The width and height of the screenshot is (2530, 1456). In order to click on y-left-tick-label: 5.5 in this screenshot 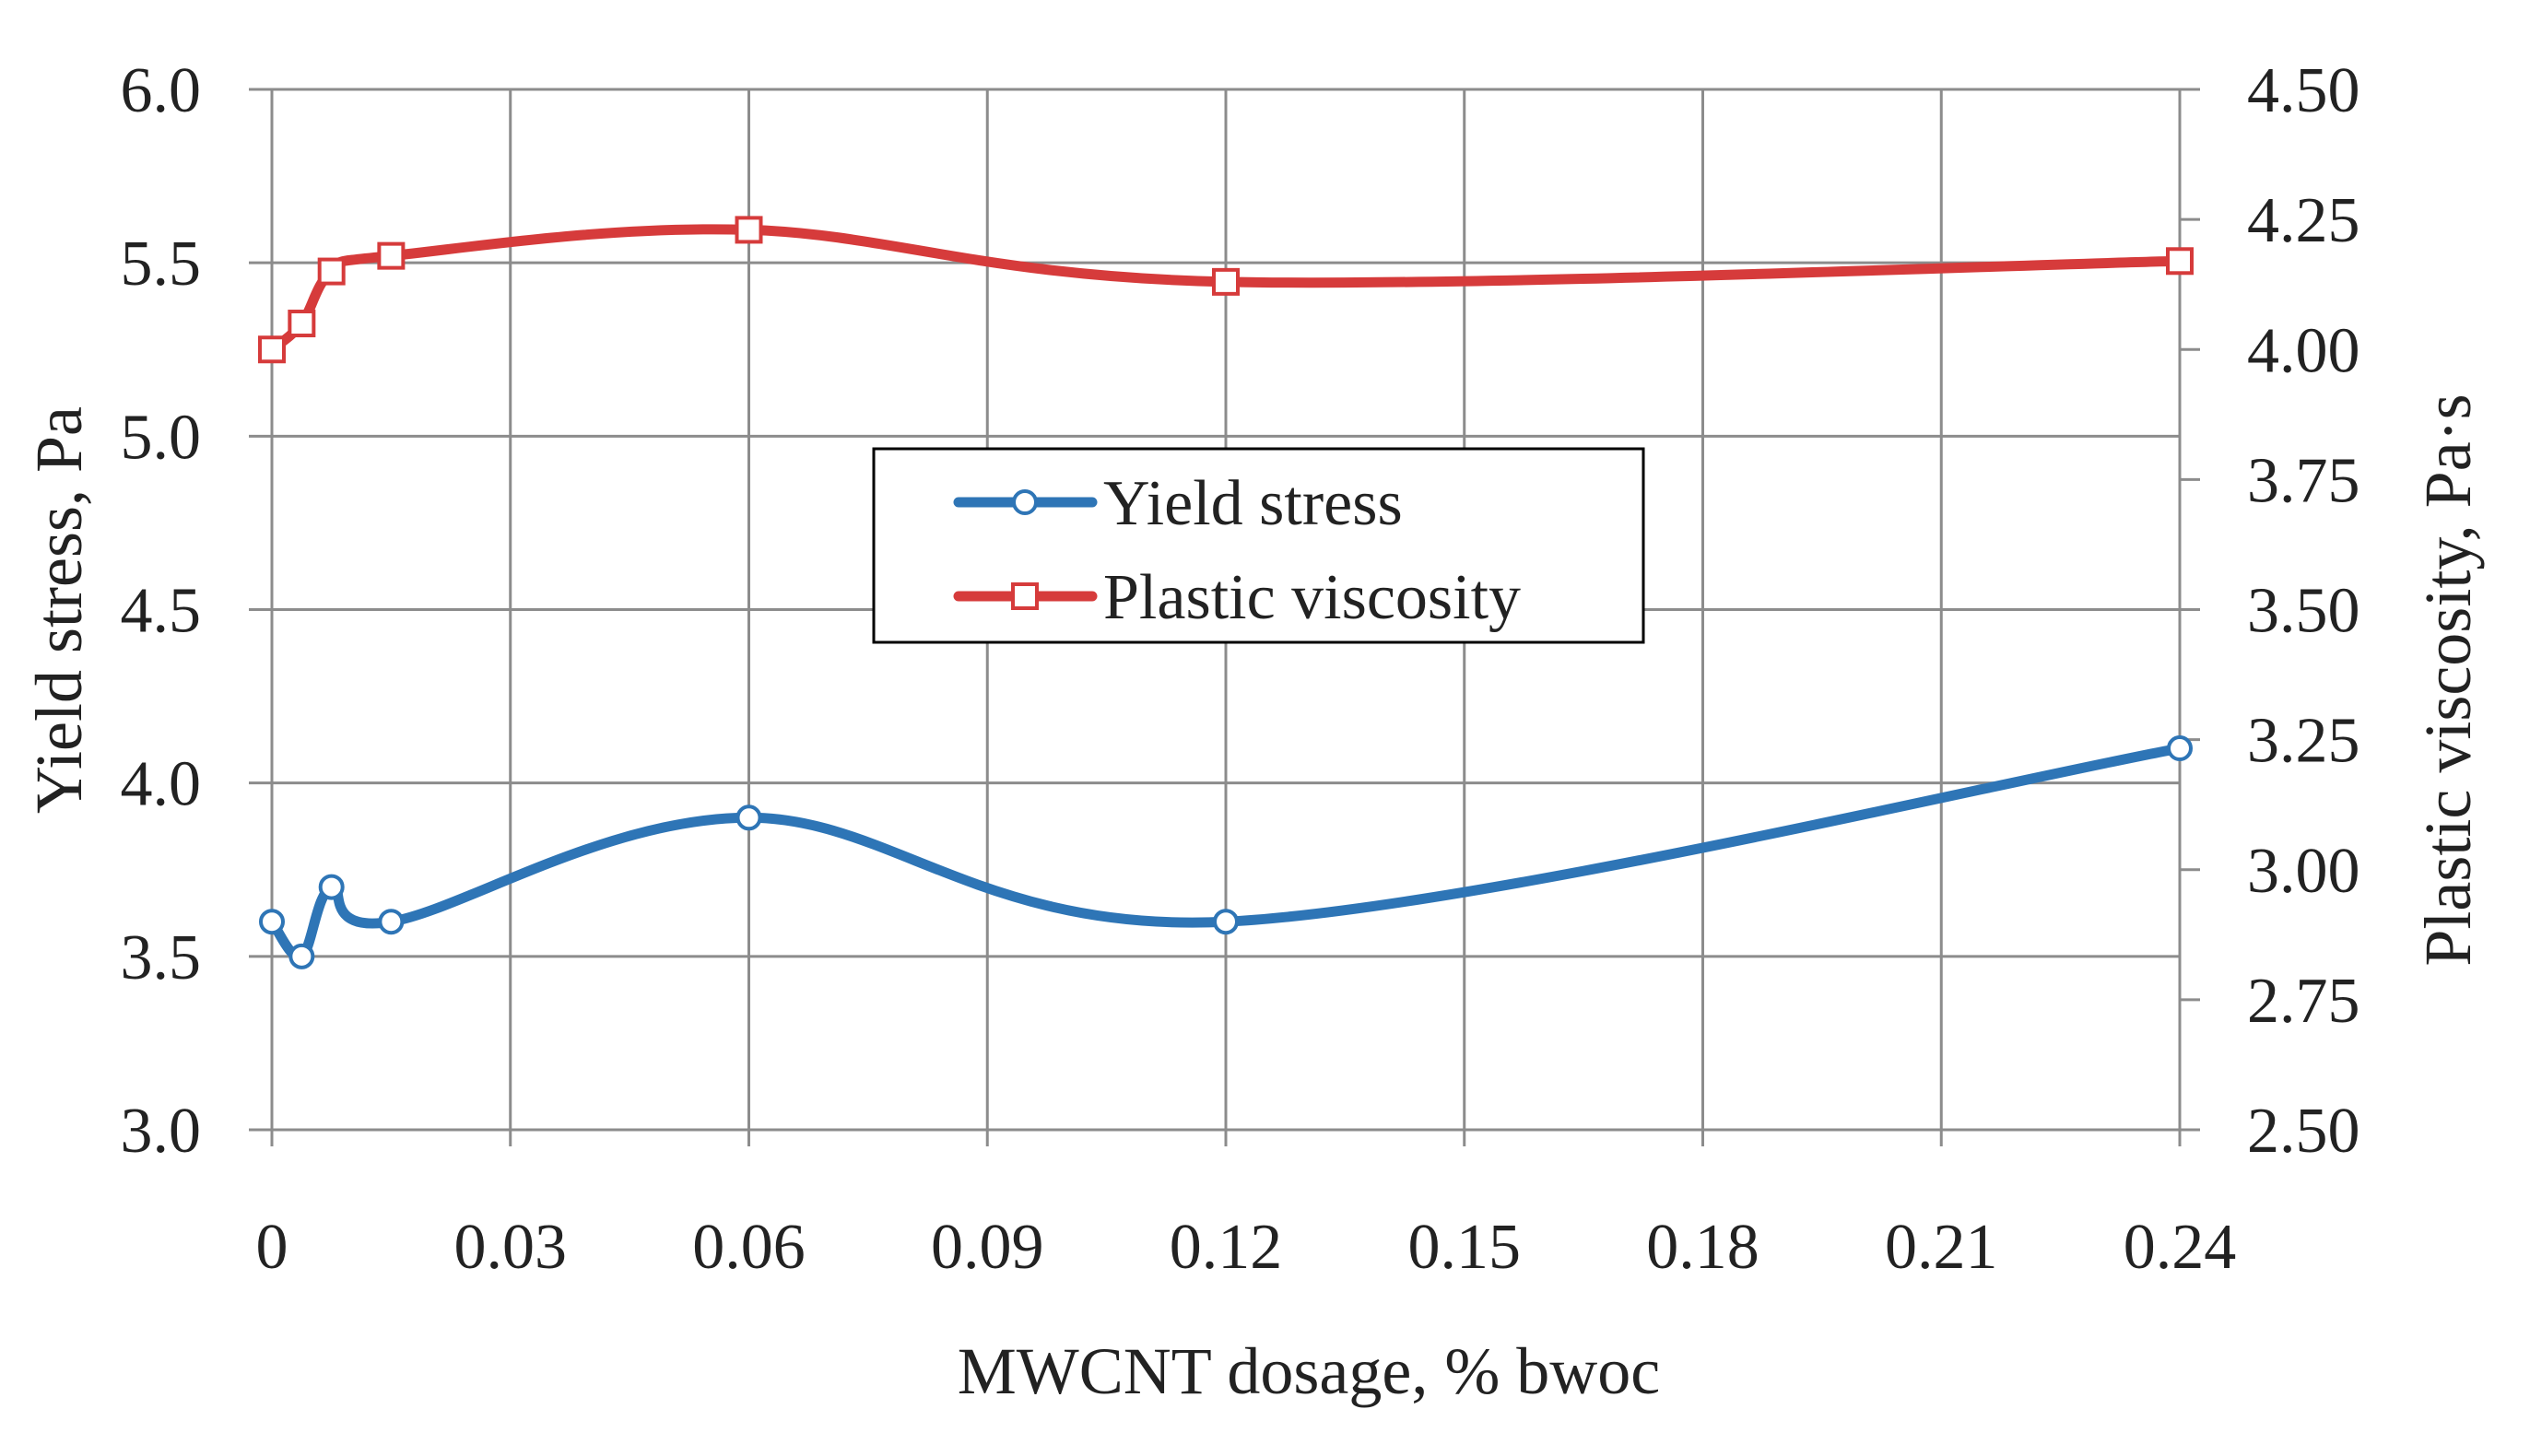, I will do `click(161, 264)`.